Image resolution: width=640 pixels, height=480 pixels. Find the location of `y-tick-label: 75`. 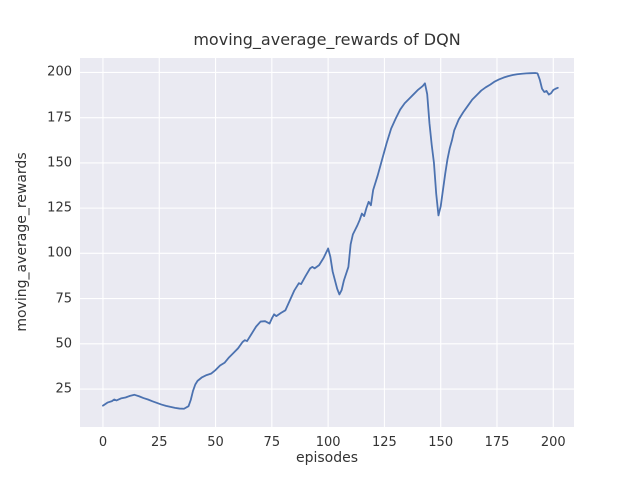

y-tick-label: 75 is located at coordinates (63, 299).